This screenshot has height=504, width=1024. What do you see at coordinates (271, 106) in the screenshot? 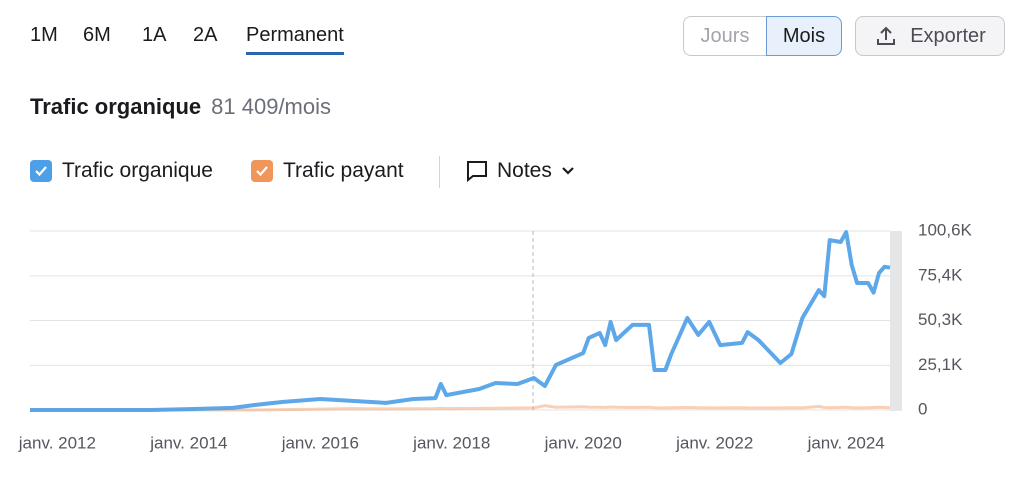
I see `header-value: 81 409/mois` at bounding box center [271, 106].